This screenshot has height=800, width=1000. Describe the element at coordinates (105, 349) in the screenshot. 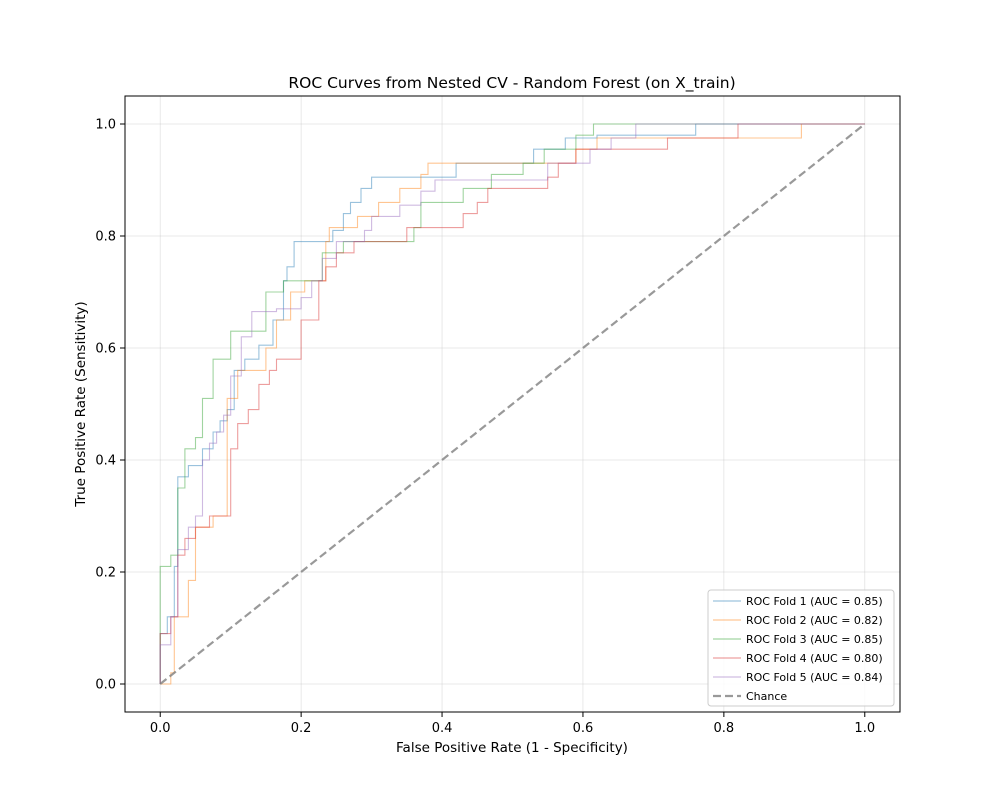

I see `y-tick-label: 0.6` at that location.